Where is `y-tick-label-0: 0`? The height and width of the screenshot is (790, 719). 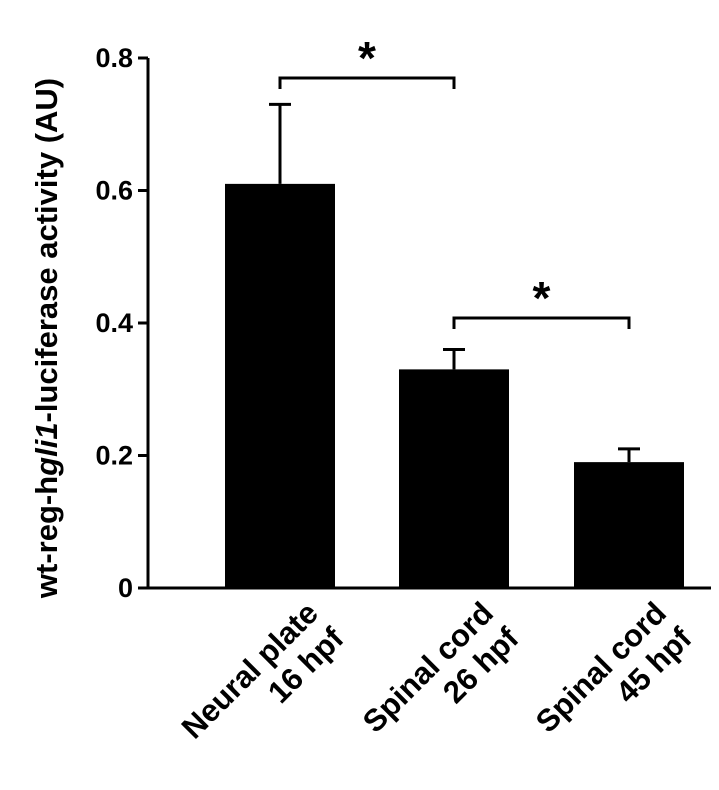
y-tick-label-0: 0 is located at coordinates (125, 588).